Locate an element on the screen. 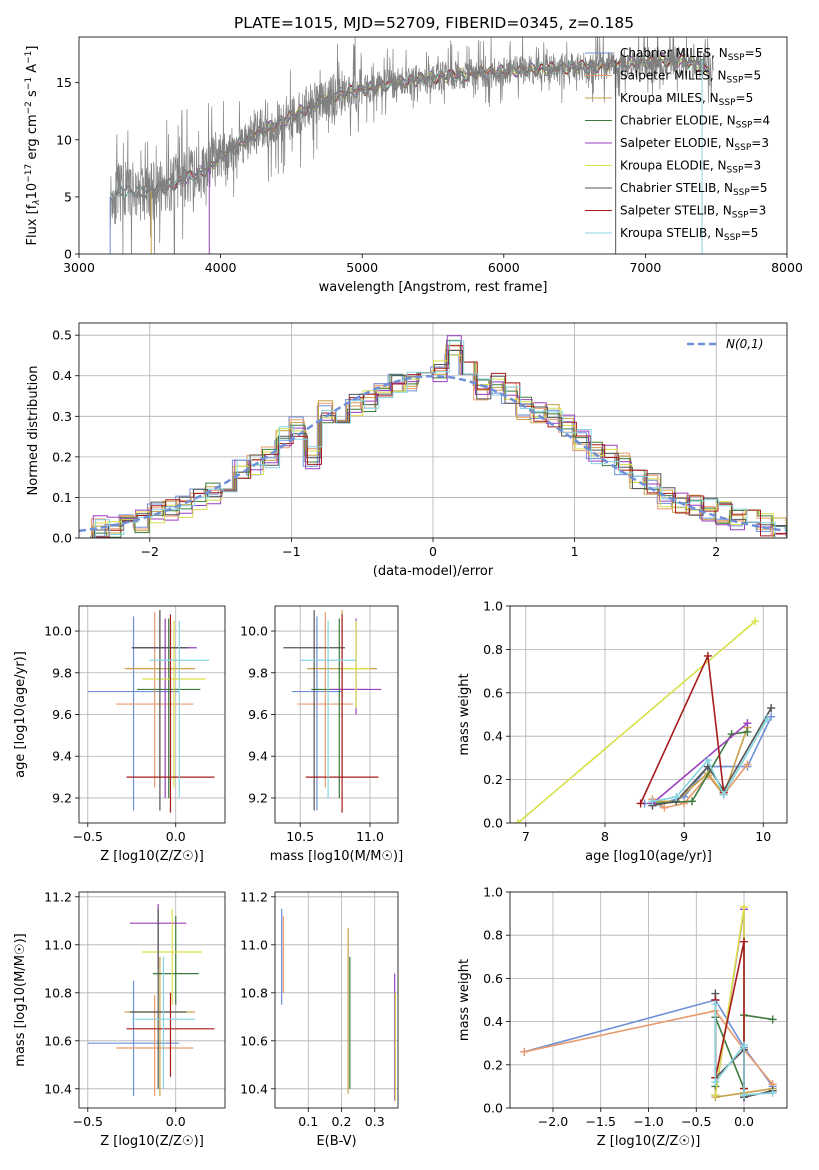 The width and height of the screenshot is (819, 1170). y-tick-label: 9.2 is located at coordinates (62, 797).